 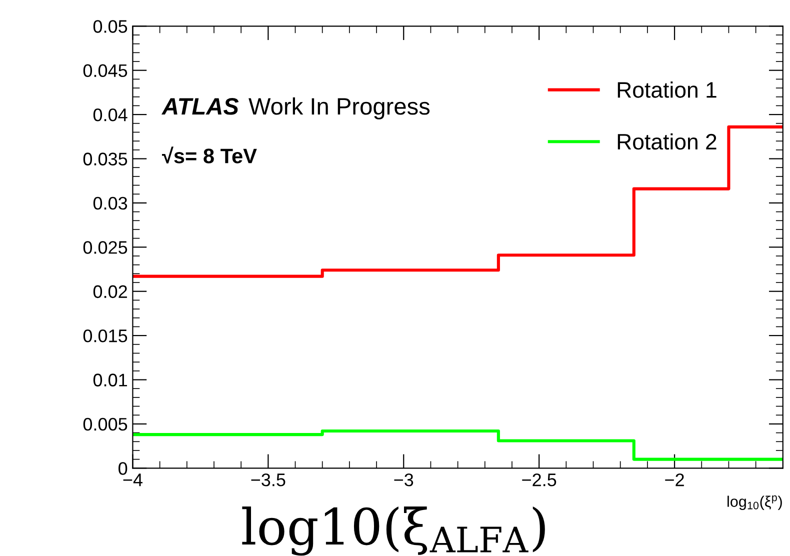 I want to click on annotation: √s= 8 TeV, so click(x=209, y=155).